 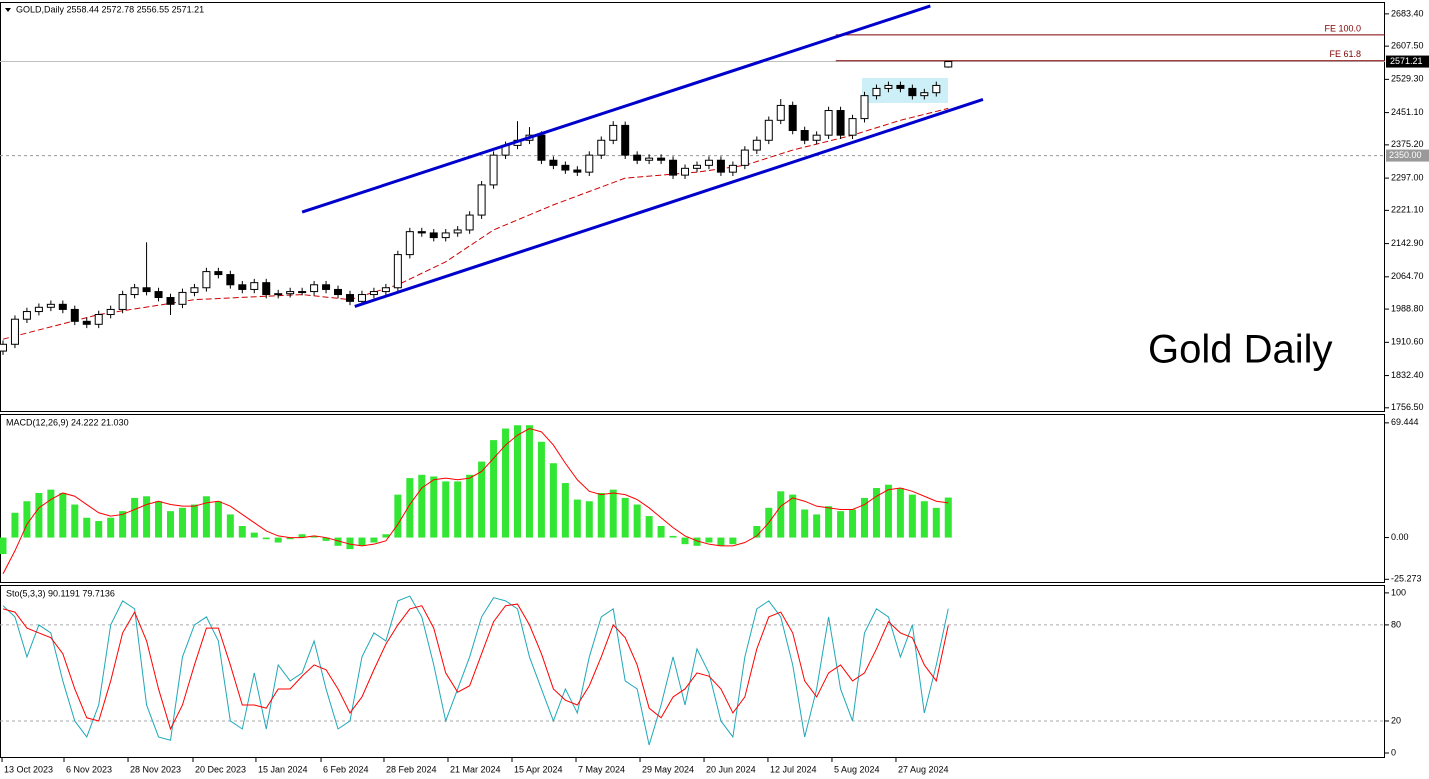 What do you see at coordinates (60, 593) in the screenshot?
I see `stoch-title: Sto(5,3,3) 90.1191 79.7136` at bounding box center [60, 593].